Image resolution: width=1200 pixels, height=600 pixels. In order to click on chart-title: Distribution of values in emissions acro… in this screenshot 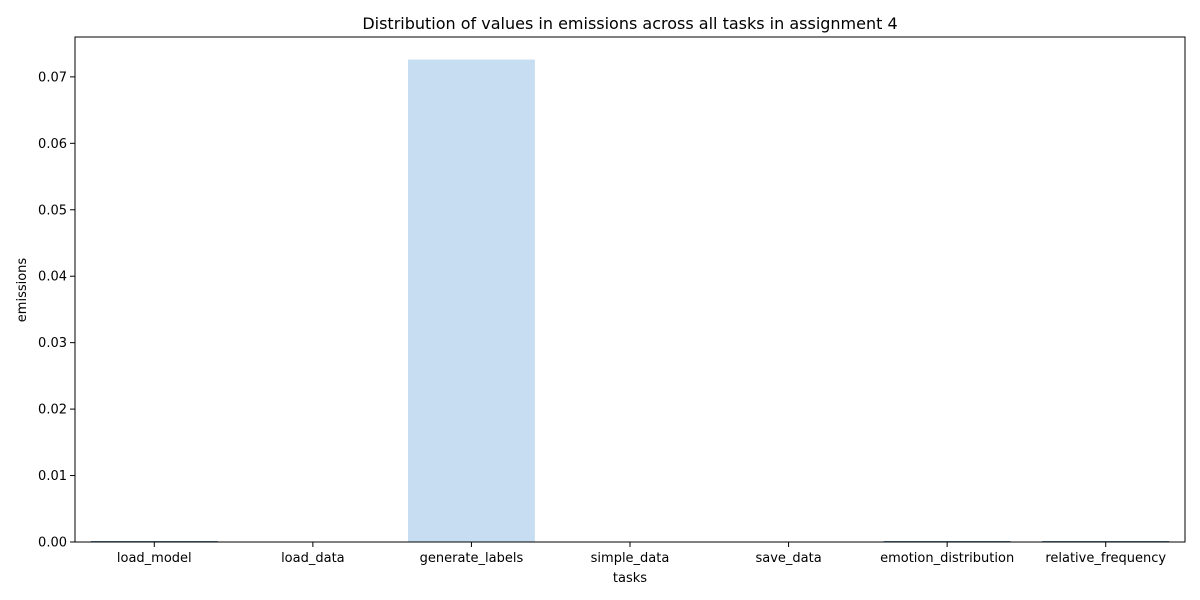, I will do `click(629, 23)`.